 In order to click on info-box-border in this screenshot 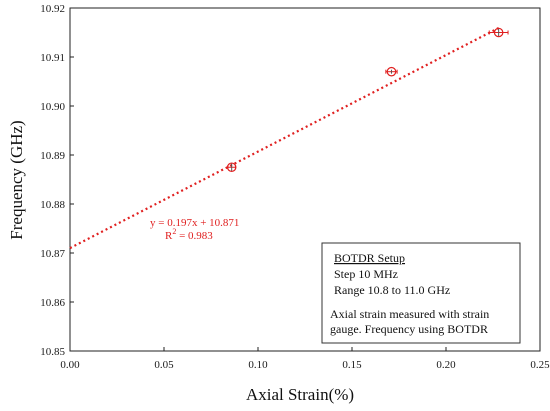, I will do `click(421, 293)`.